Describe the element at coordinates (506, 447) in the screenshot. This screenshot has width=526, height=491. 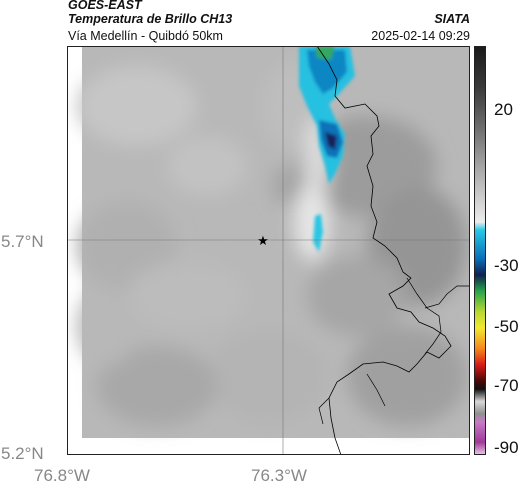
I see `colorbar-tick-label: -90` at that location.